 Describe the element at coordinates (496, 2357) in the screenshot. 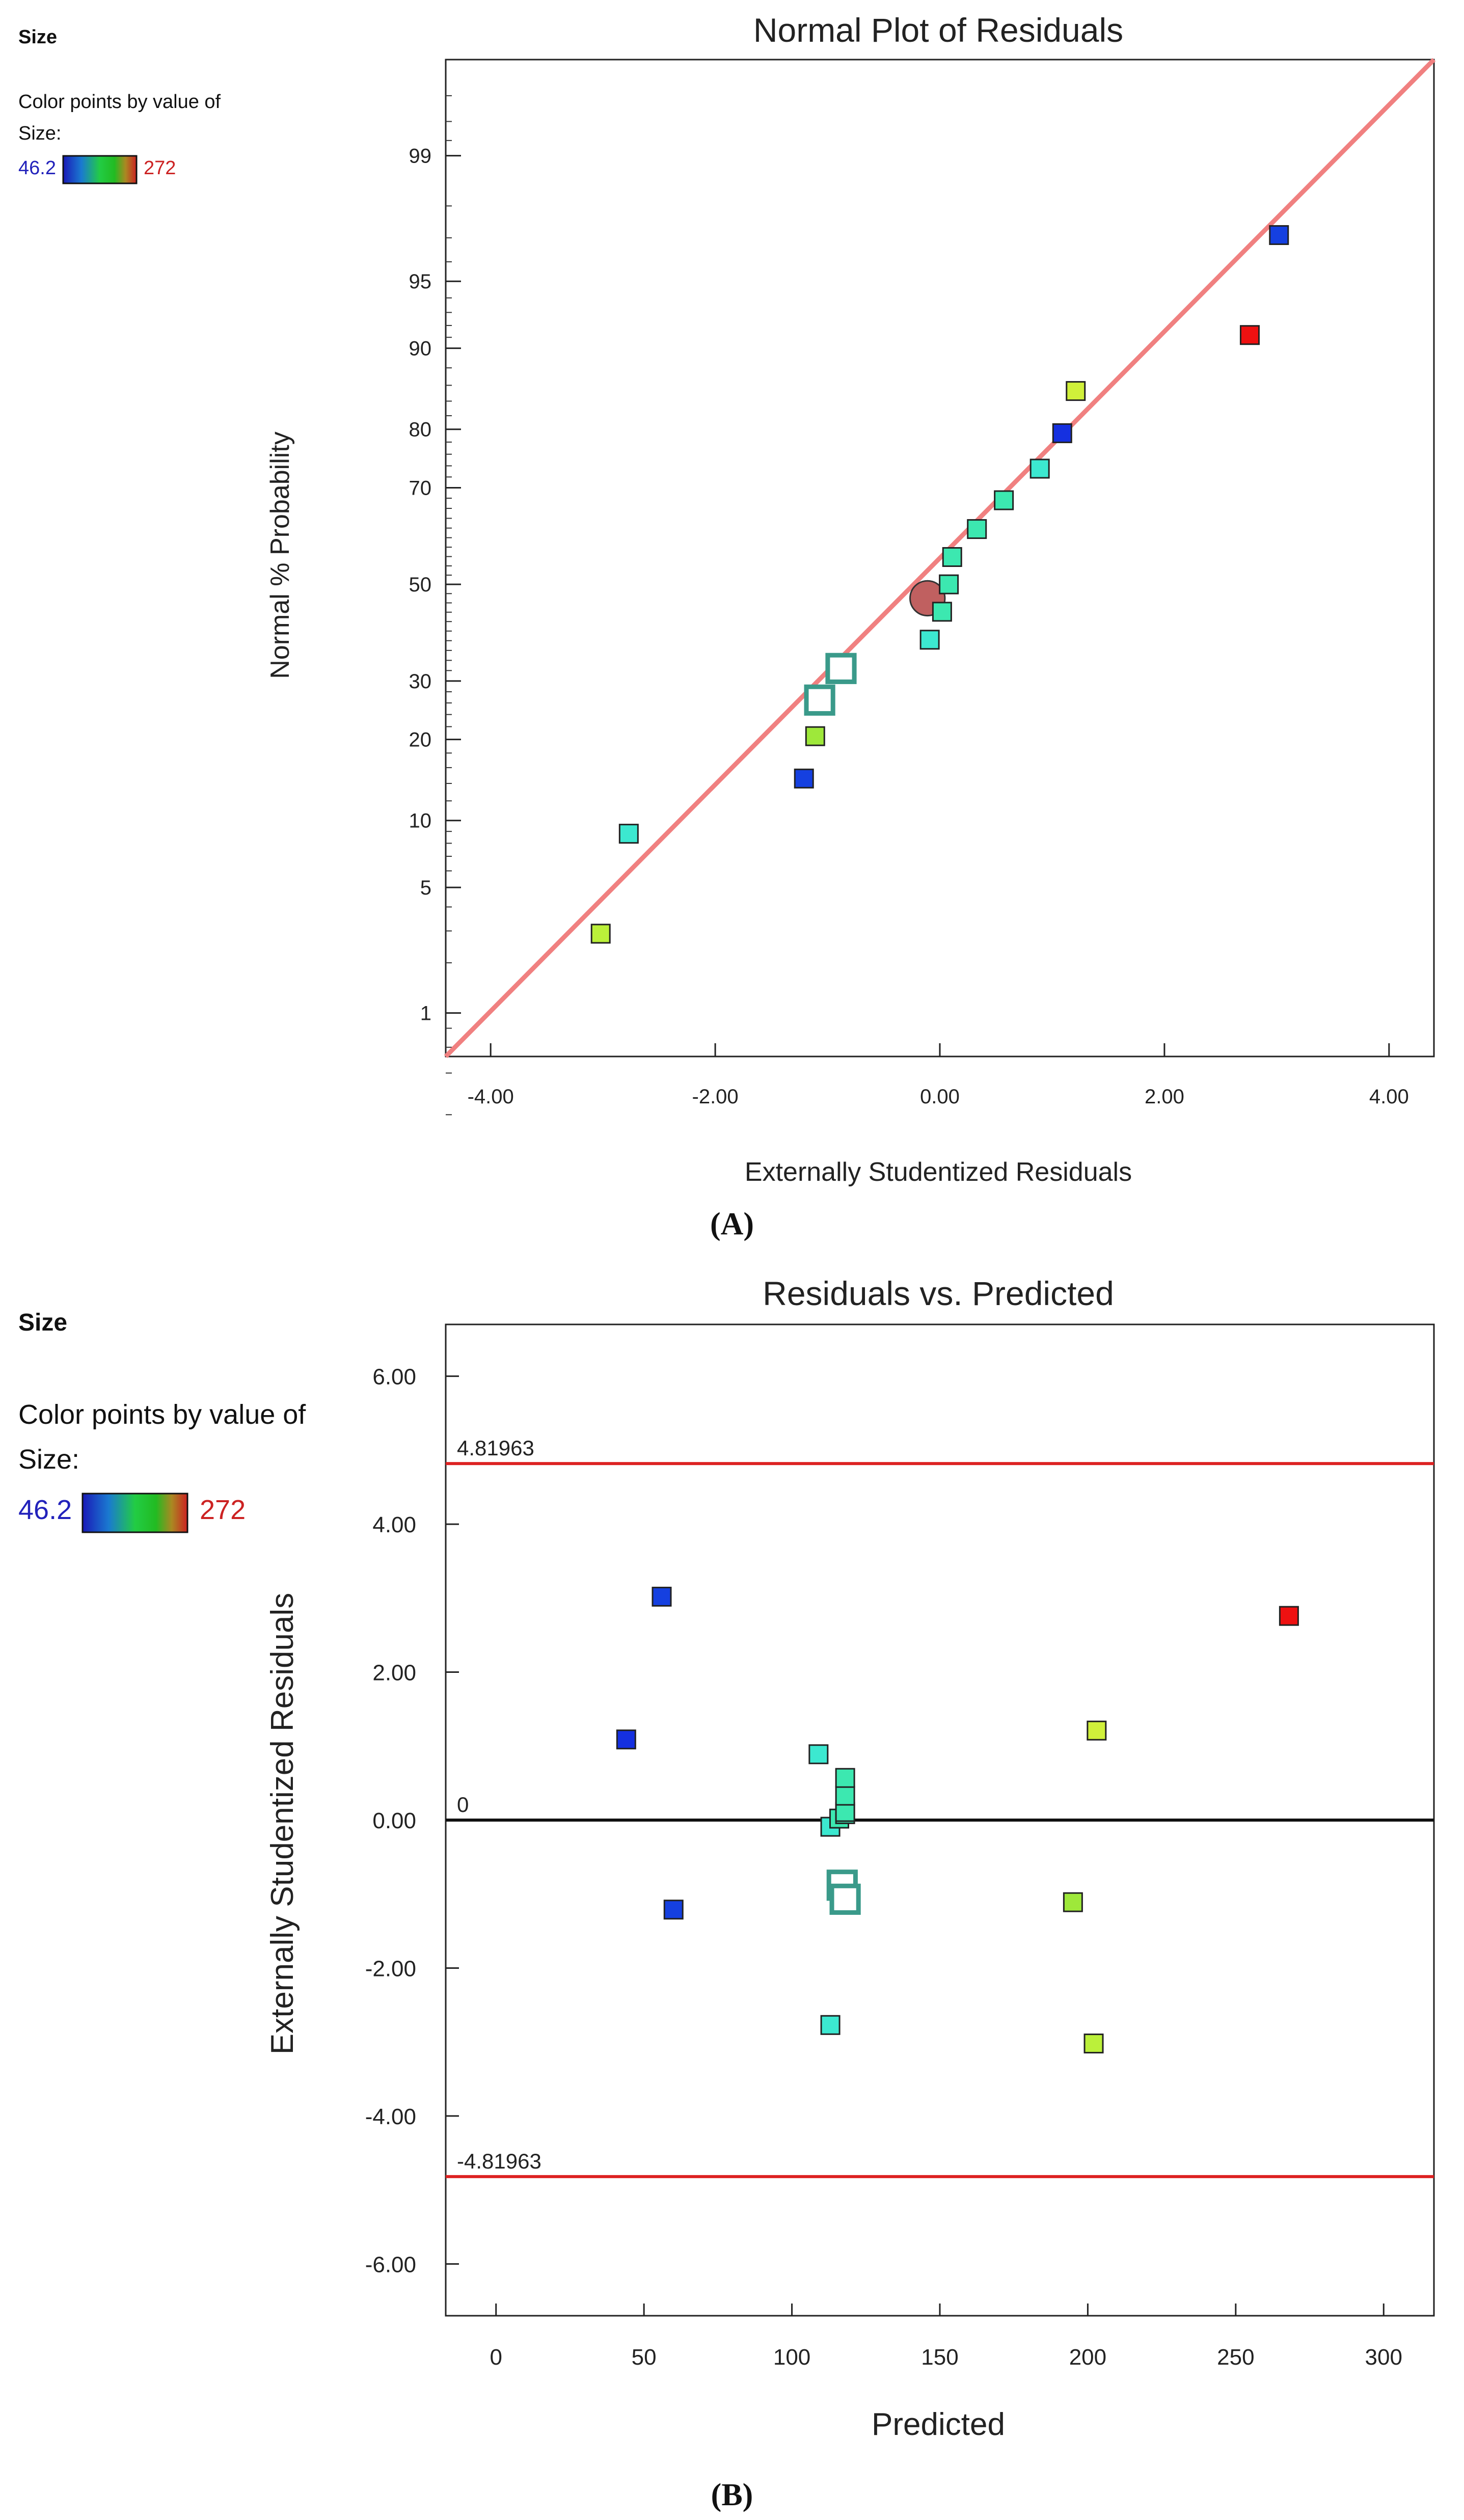

I see `x-tick-label-b: 0` at that location.